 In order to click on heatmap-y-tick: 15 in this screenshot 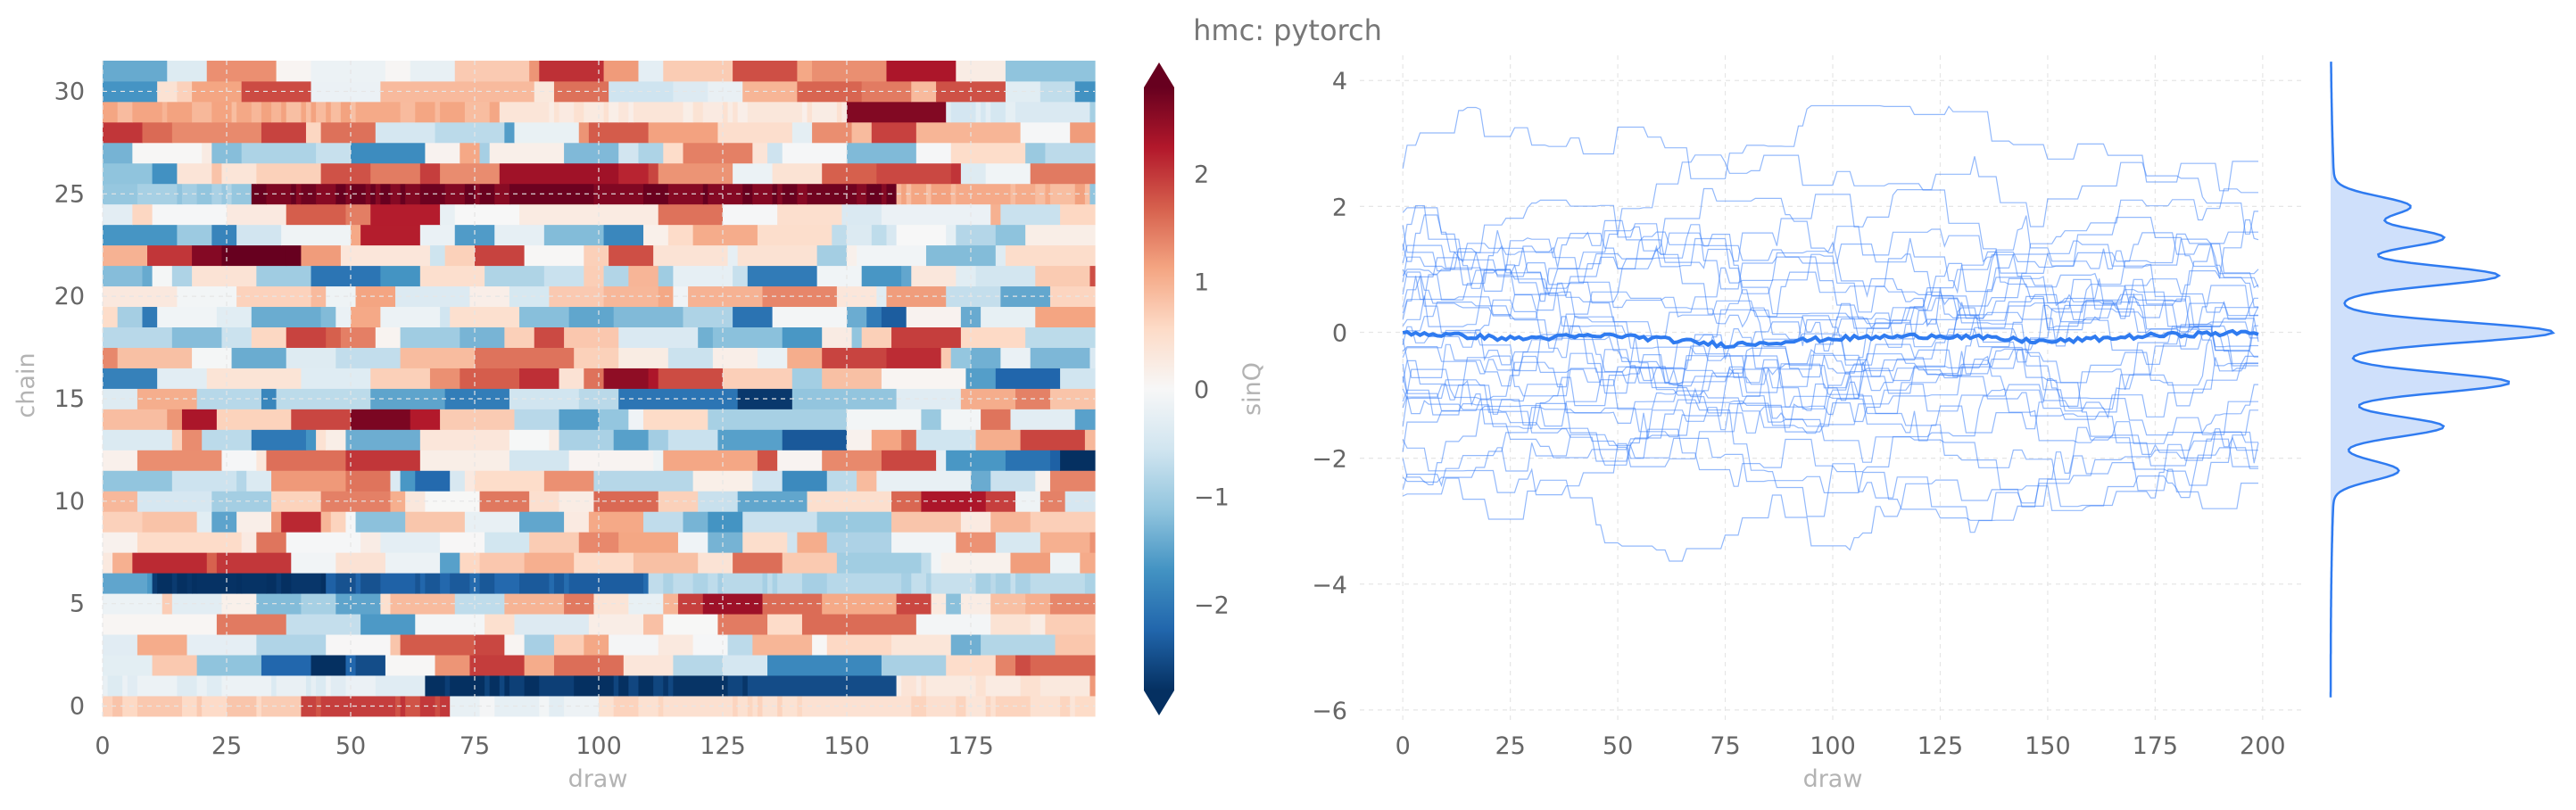, I will do `click(69, 399)`.